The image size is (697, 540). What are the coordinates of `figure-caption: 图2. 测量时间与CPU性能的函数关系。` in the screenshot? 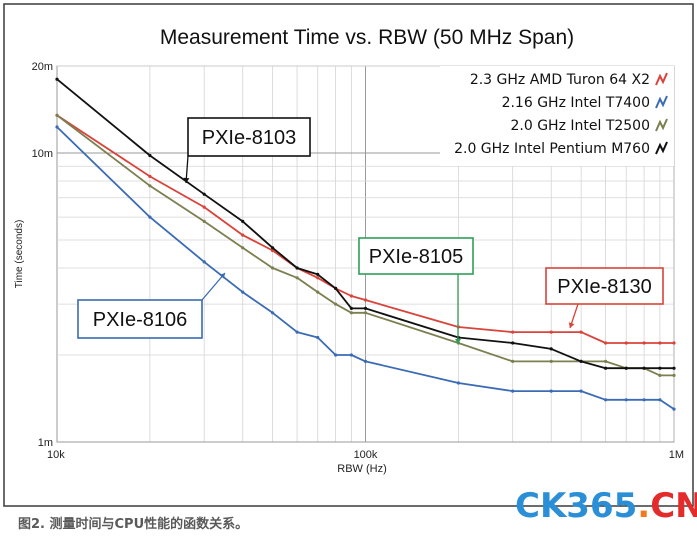 It's located at (133, 524).